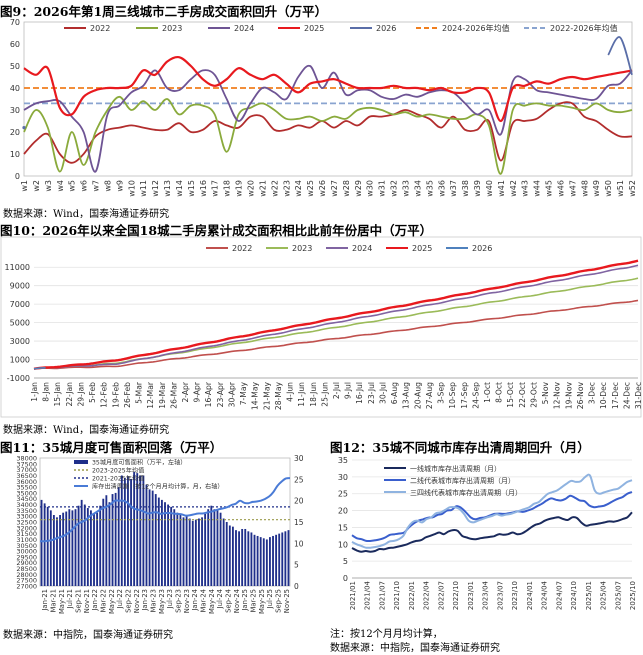 Image resolution: width=643 pixels, height=655 pixels. What do you see at coordinates (405, 188) in the screenshot?
I see `fig9-xtick-label: w33` at bounding box center [405, 188].